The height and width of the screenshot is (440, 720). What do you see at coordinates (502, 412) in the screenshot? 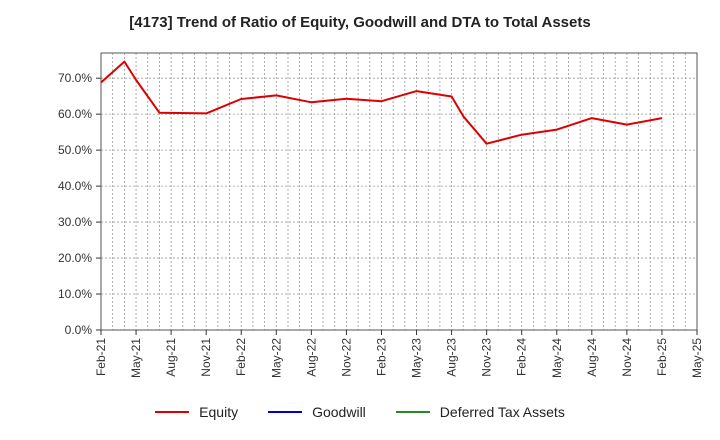
I see `legend-label-dta: Deferred Tax Assets` at bounding box center [502, 412].